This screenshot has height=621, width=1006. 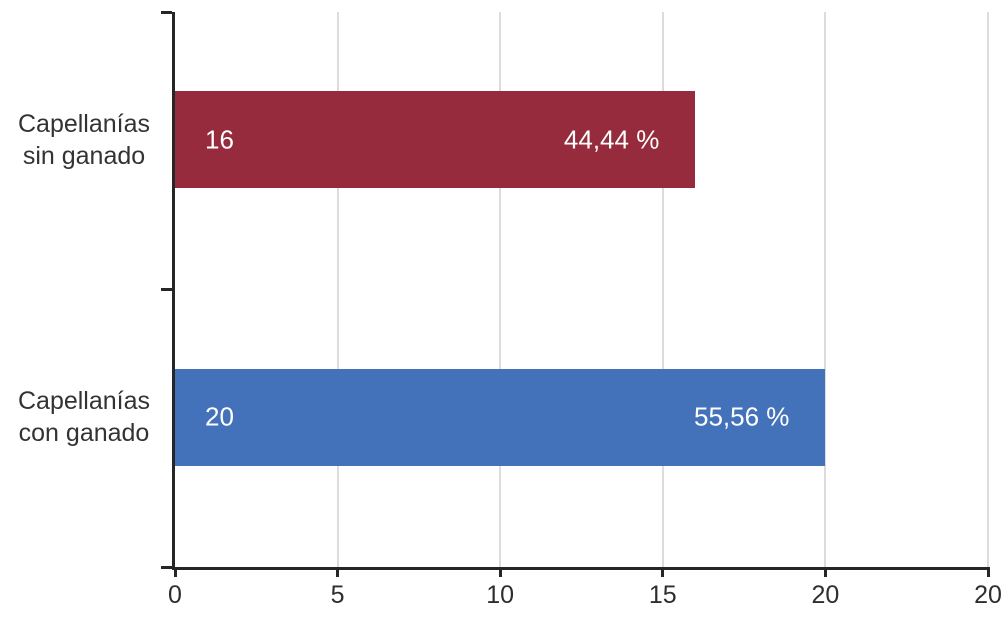 I want to click on category-label: Capellanías con ganado, so click(x=84, y=417).